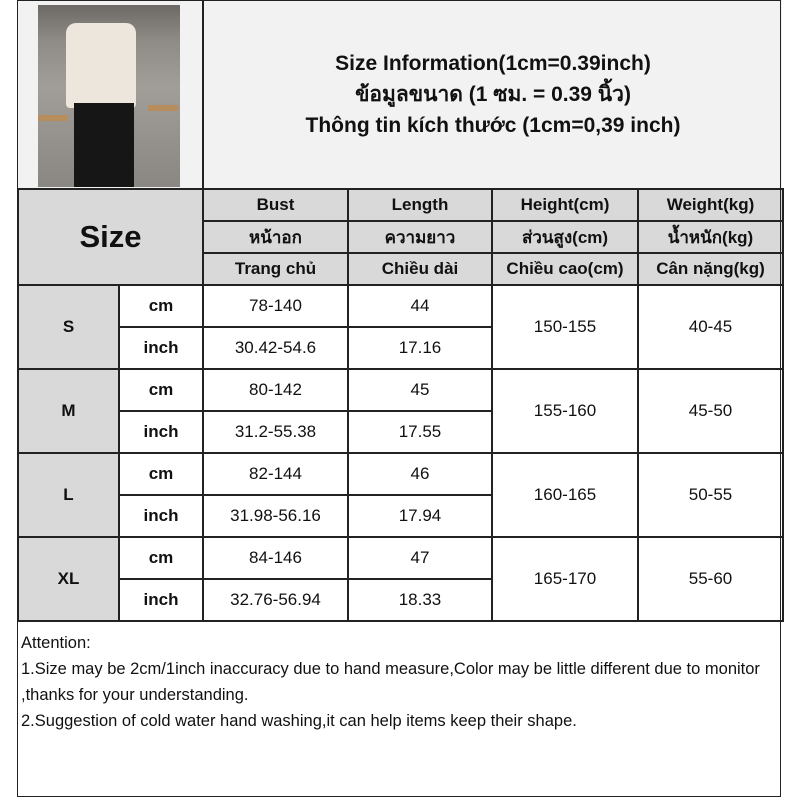 This screenshot has width=800, height=800. I want to click on height-cell: 155-160, so click(565, 411).